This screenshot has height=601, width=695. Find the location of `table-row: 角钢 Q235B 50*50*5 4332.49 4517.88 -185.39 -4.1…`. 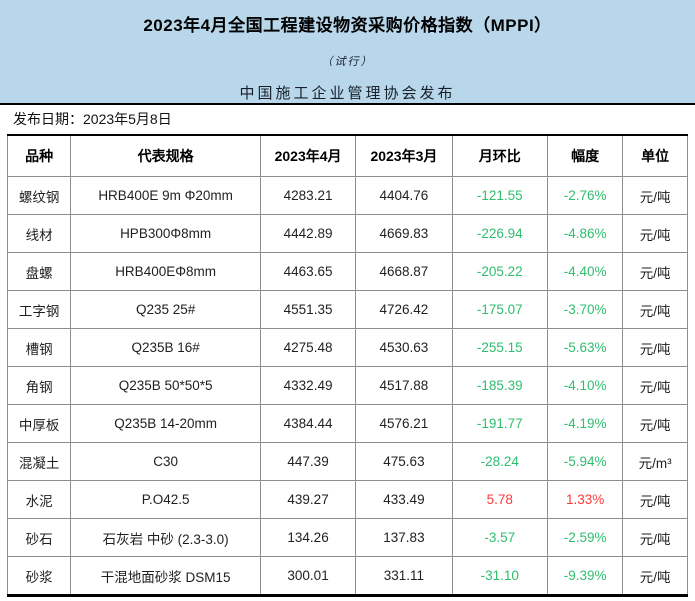

table-row: 角钢 Q235B 50*50*5 4332.49 4517.88 -185.39 -4.1… is located at coordinates (347, 385).